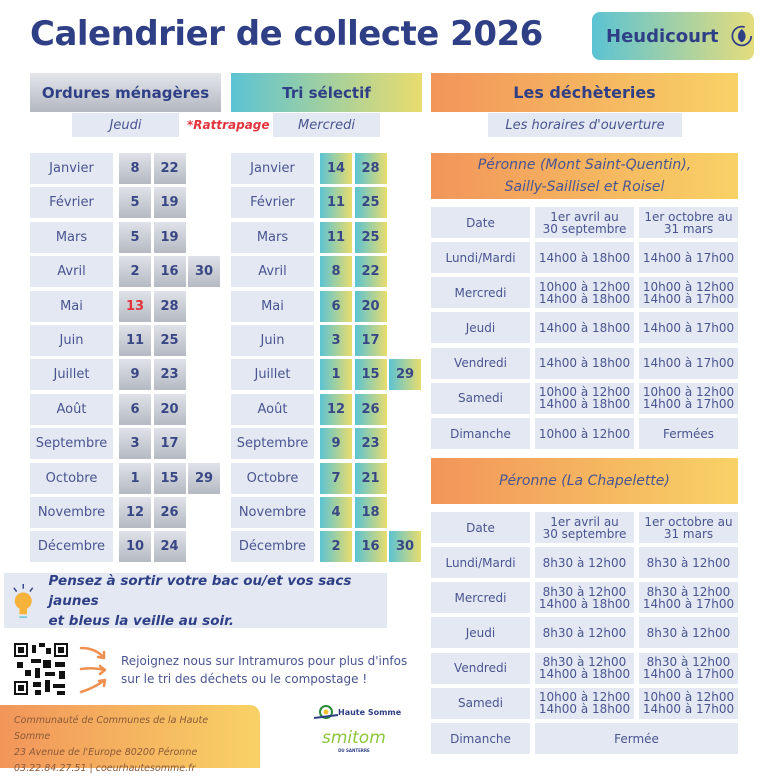 The image size is (768, 777). What do you see at coordinates (354, 740) in the screenshot?
I see `smitom-logo: smitom DU SANTERRE` at bounding box center [354, 740].